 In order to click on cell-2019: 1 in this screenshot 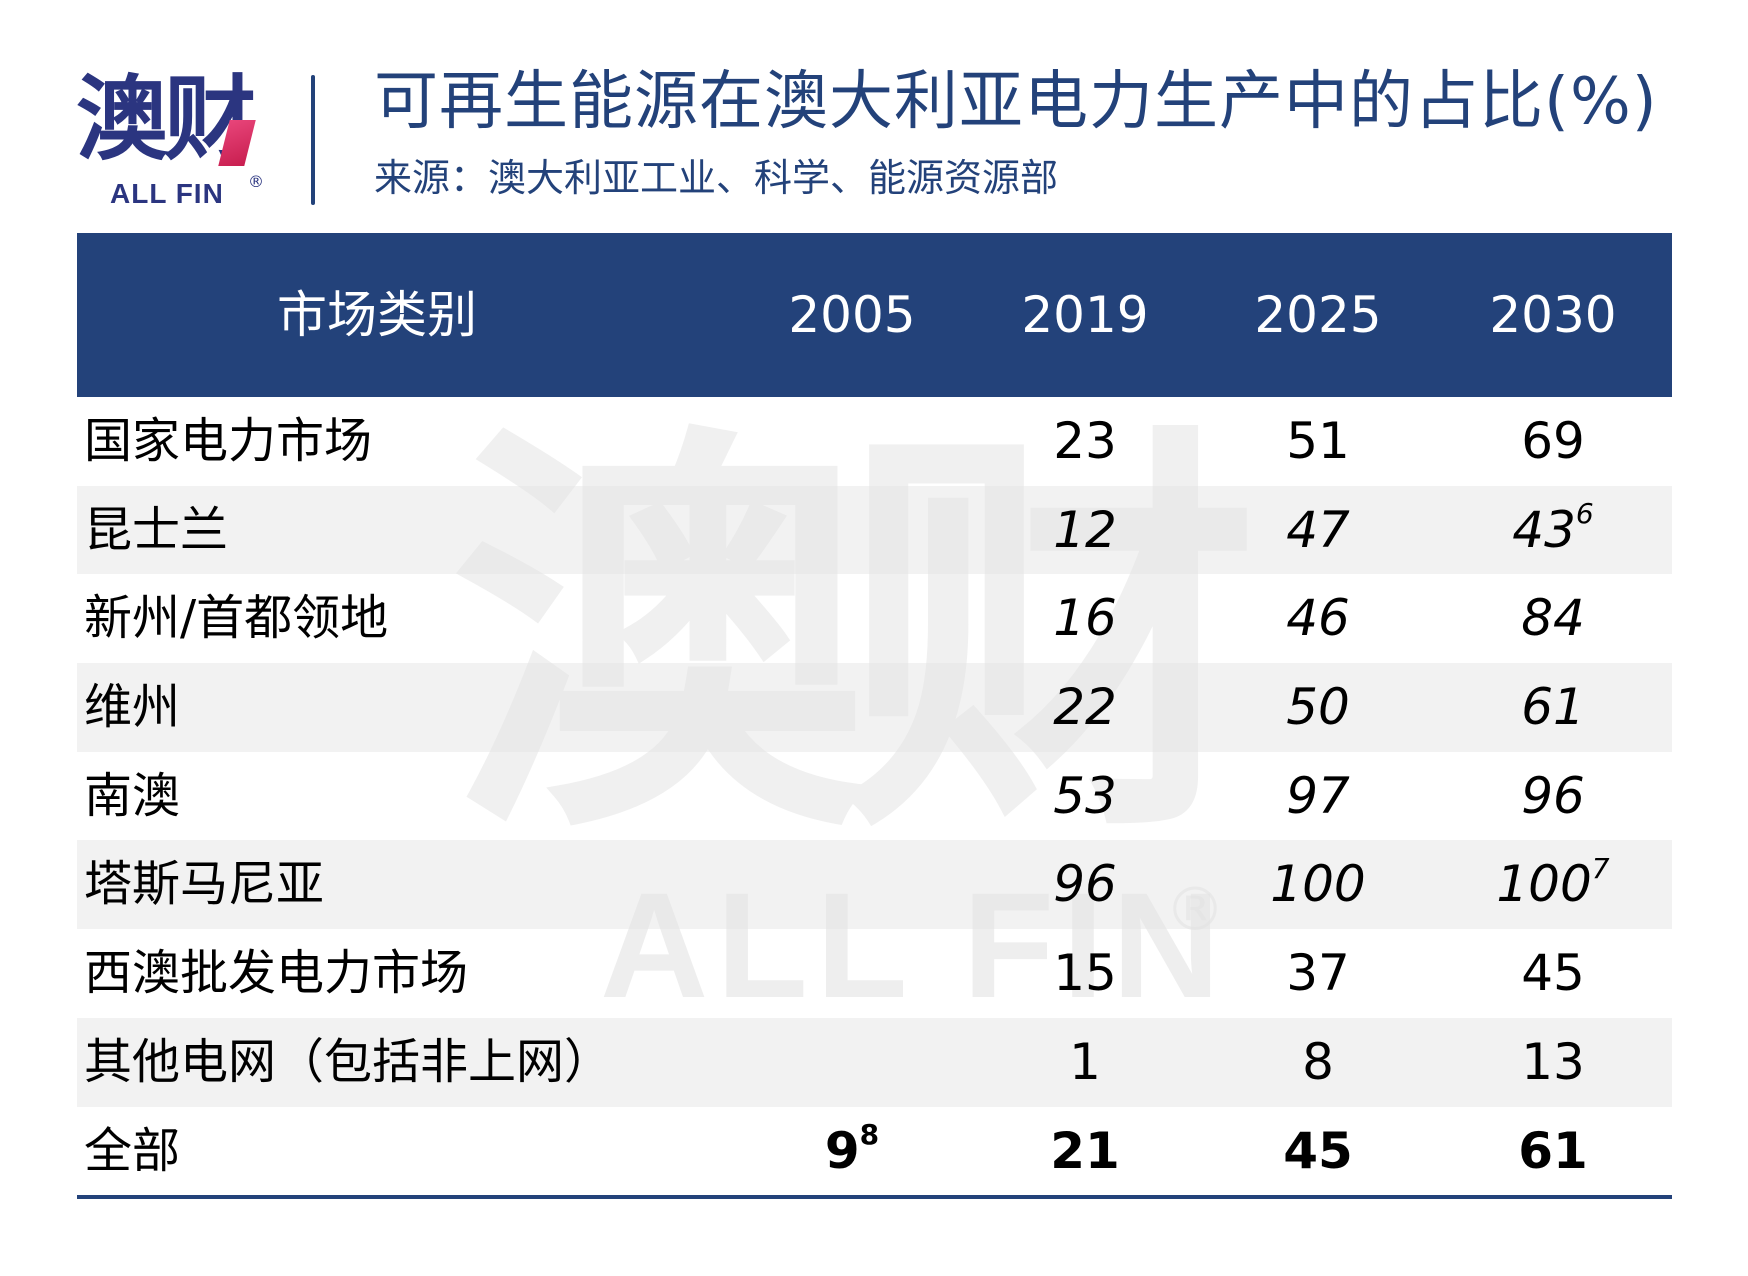, I will do `click(1085, 1061)`.